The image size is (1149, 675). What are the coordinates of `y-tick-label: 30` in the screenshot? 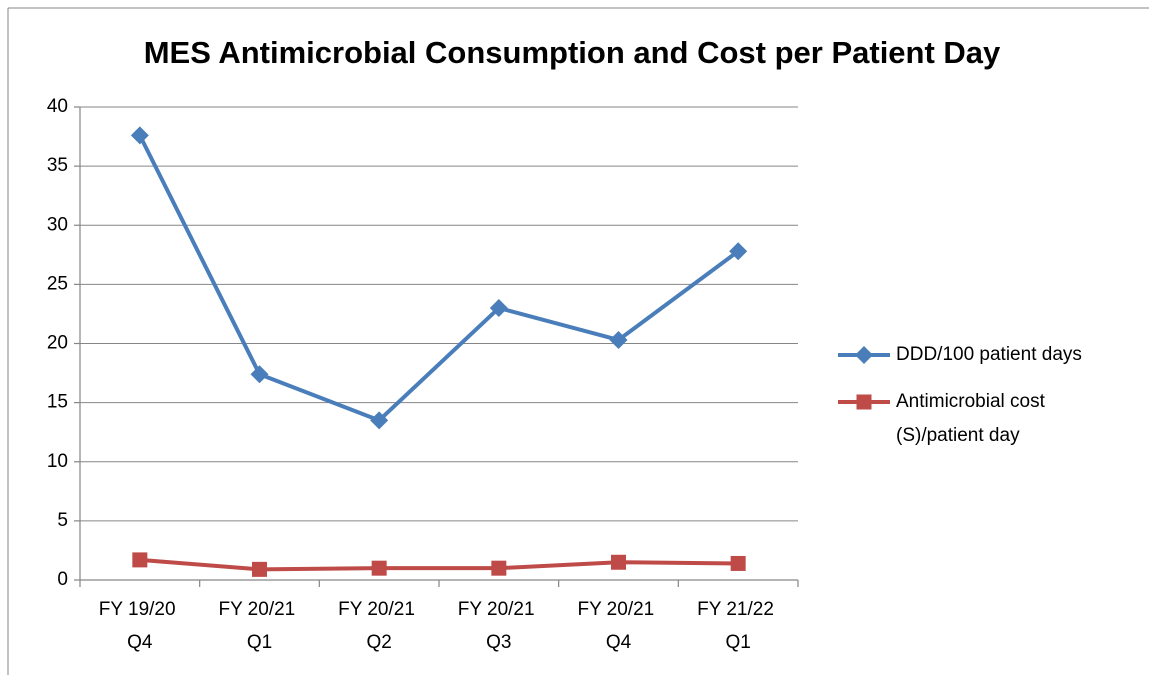 It's located at (57, 224).